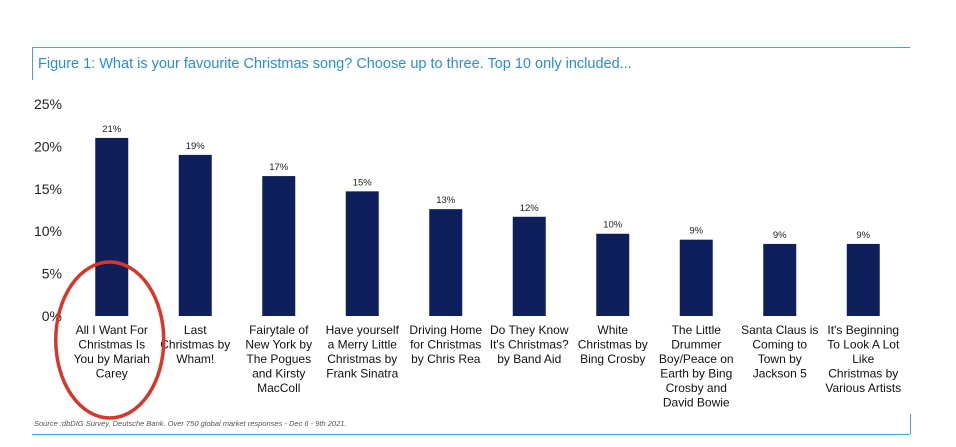 This screenshot has height=447, width=956. I want to click on y-tick-label: 20%, so click(48, 146).